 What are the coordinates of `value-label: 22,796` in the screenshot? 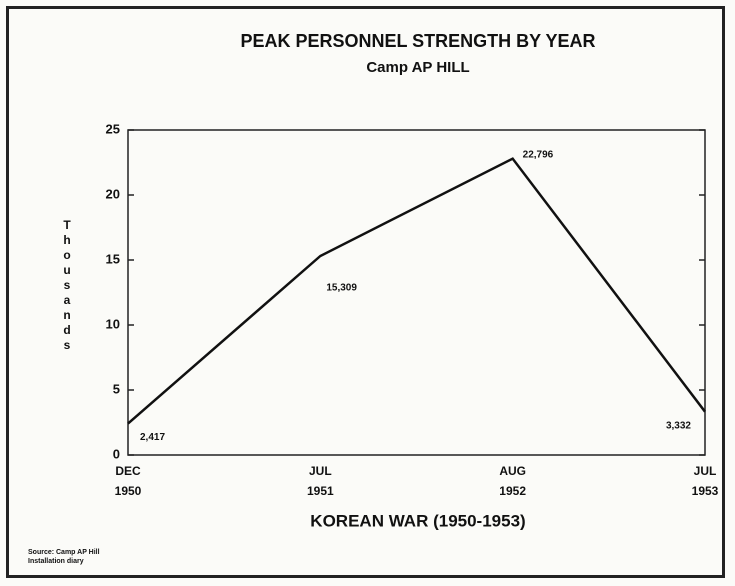 It's located at (538, 154).